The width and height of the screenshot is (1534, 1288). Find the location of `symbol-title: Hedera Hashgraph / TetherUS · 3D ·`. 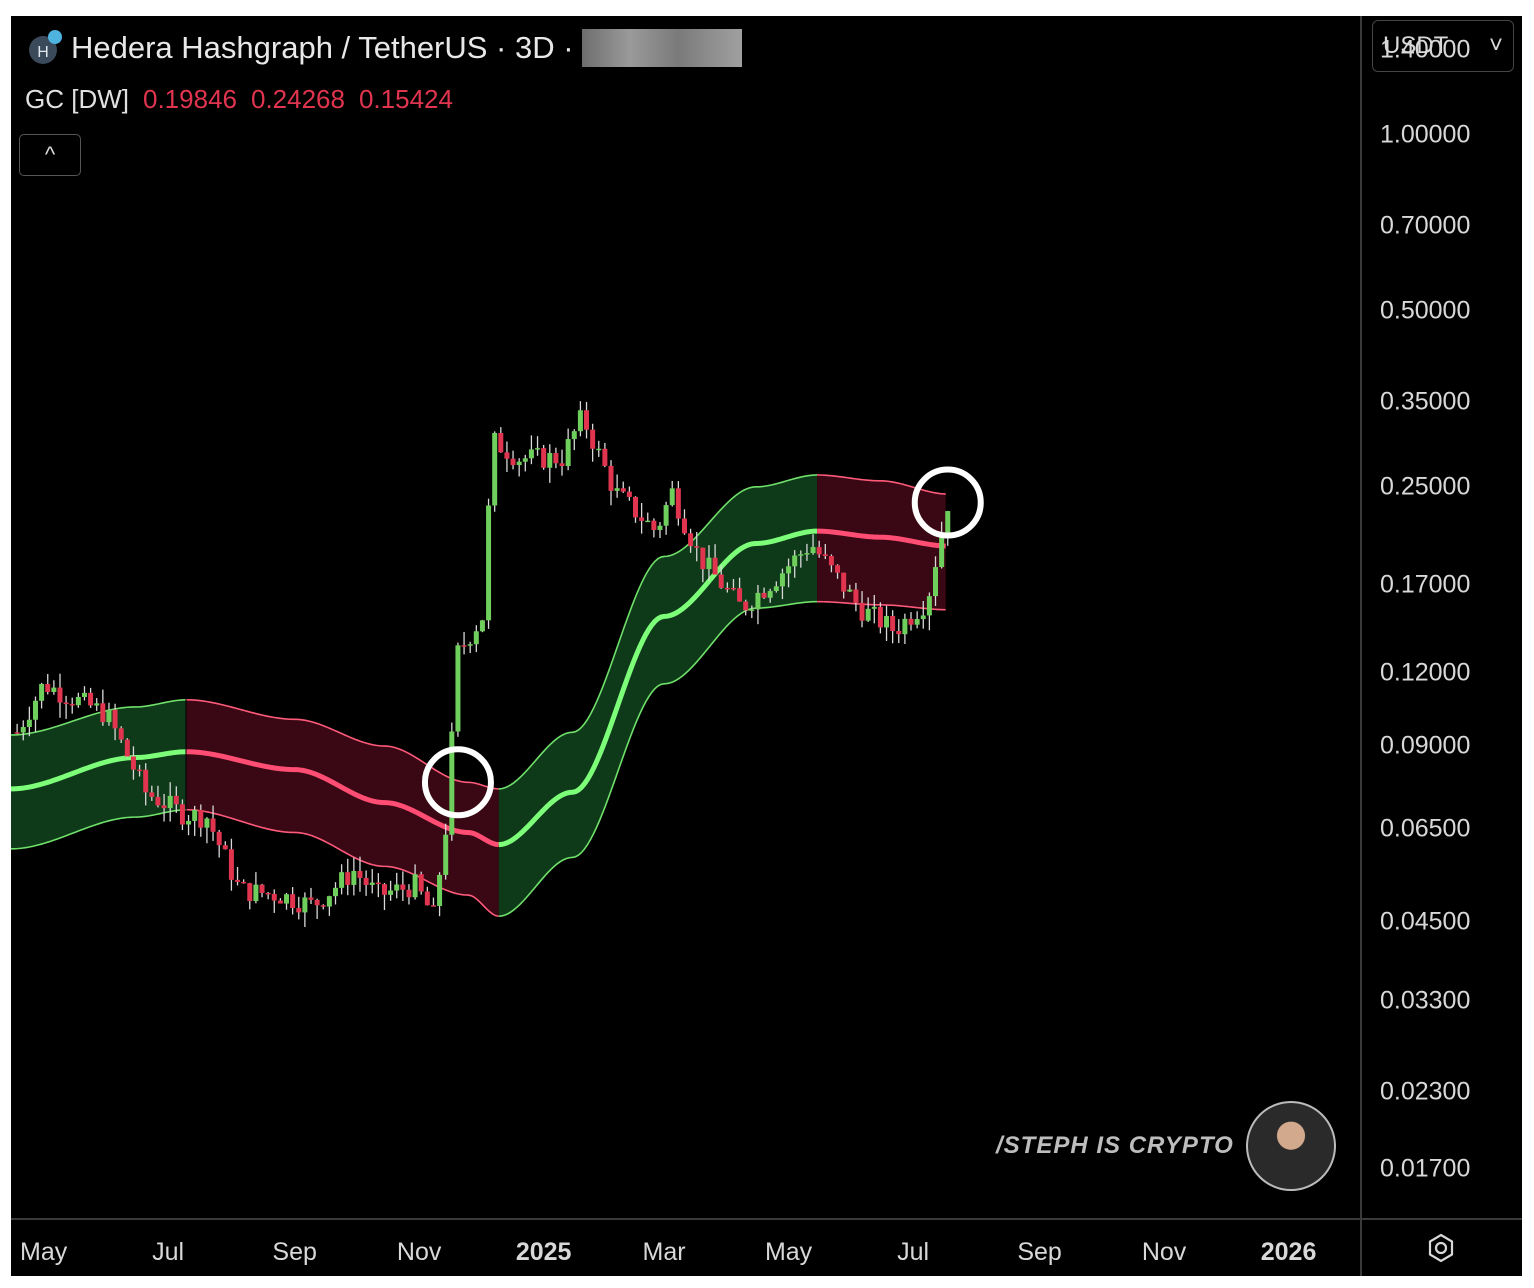

symbol-title: Hedera Hashgraph / TetherUS · 3D · is located at coordinates (322, 47).